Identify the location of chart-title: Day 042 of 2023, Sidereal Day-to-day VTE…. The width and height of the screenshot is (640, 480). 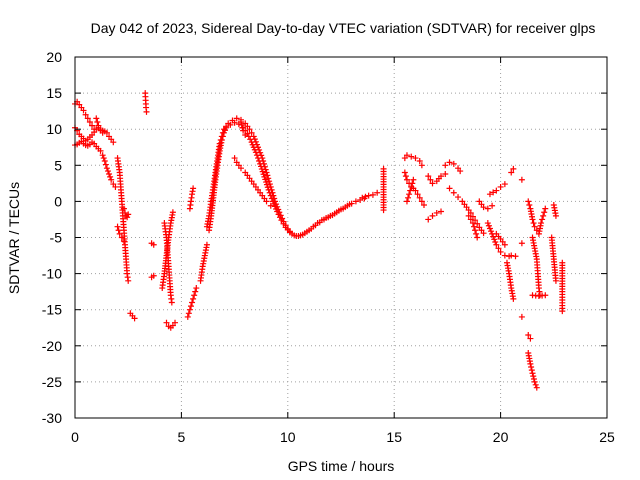
(343, 28).